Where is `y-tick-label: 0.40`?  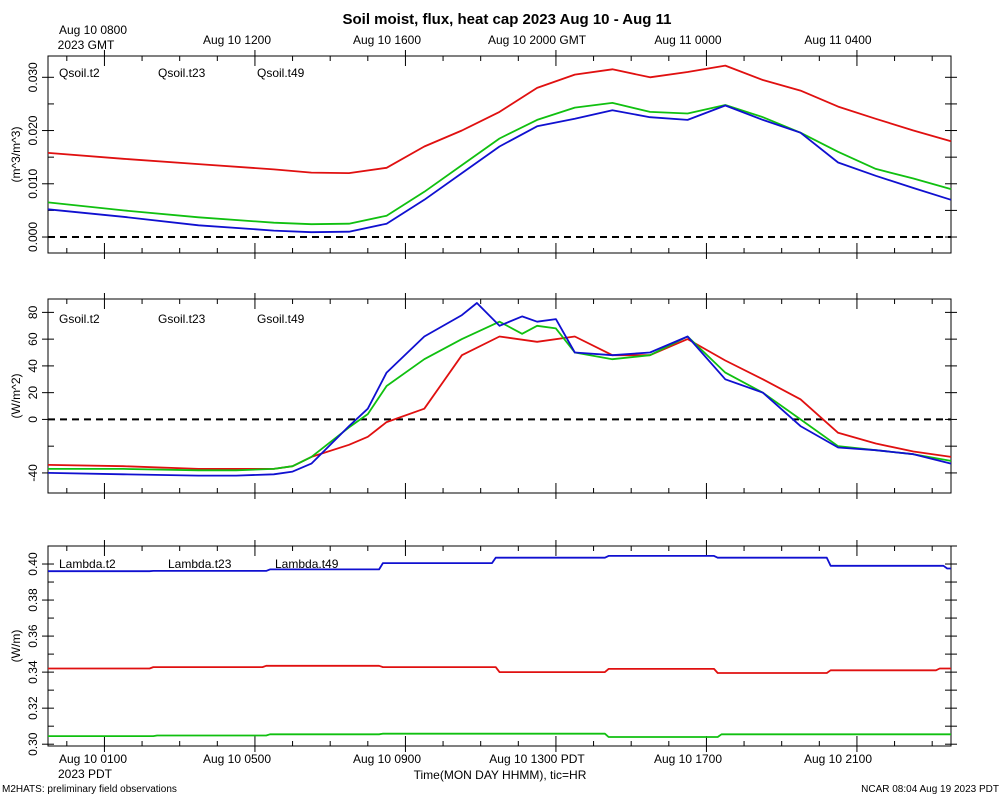 y-tick-label: 0.40 is located at coordinates (33, 564).